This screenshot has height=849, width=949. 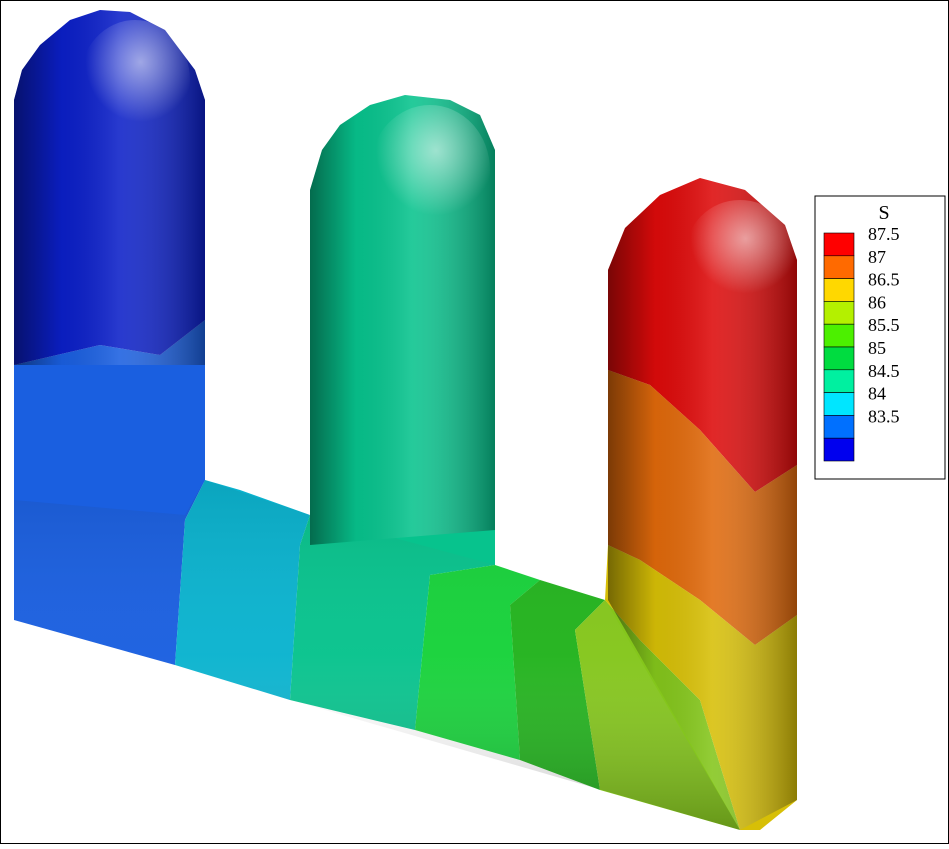 What do you see at coordinates (877, 257) in the screenshot?
I see `legend-label: 87` at bounding box center [877, 257].